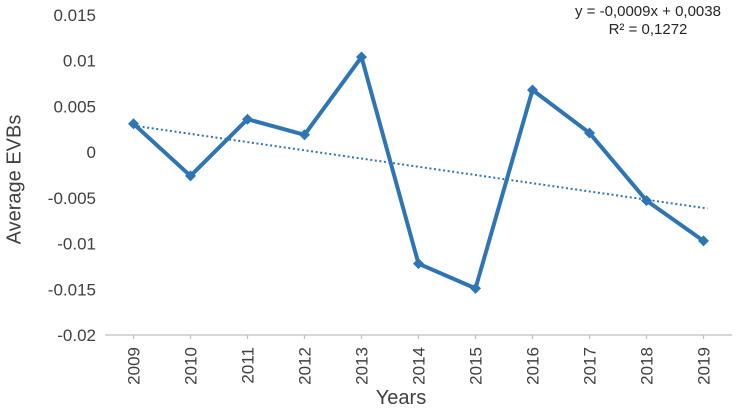 This screenshot has width=751, height=416. What do you see at coordinates (134, 366) in the screenshot?
I see `x-tick-label: 2009` at bounding box center [134, 366].